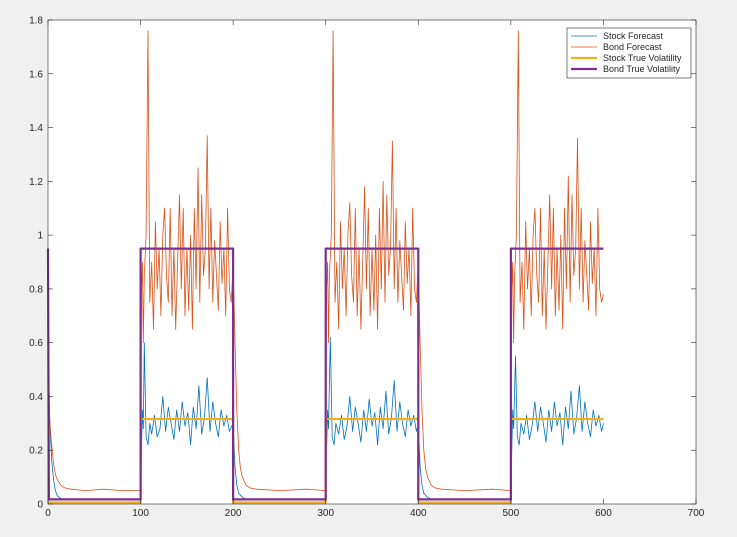 Image resolution: width=737 pixels, height=537 pixels. Describe the element at coordinates (40, 236) in the screenshot. I see `y-tick-label: 1` at that location.